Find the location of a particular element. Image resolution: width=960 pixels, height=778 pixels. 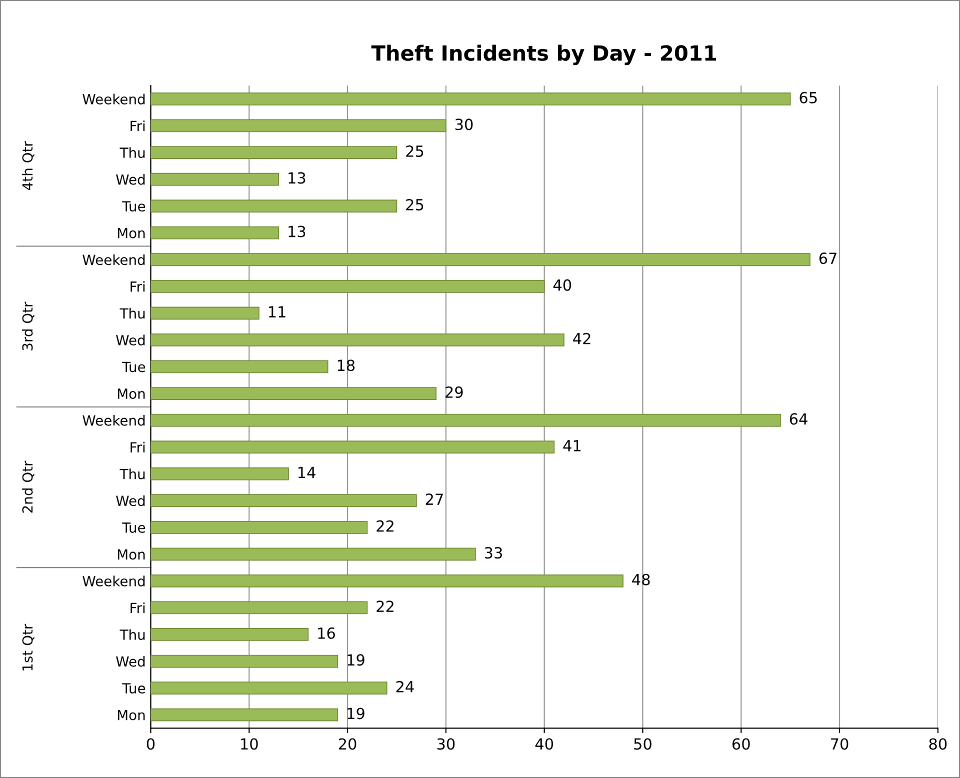

x-tick-label: 50 is located at coordinates (643, 744).